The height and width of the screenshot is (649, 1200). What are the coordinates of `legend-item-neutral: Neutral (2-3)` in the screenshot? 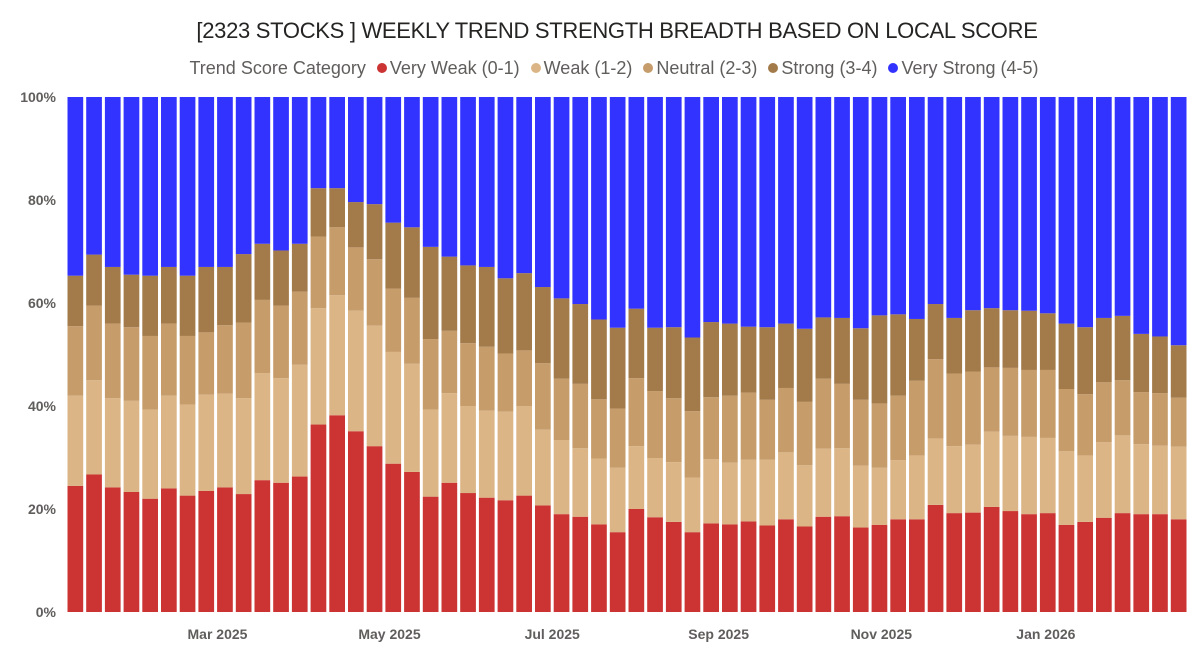 It's located at (700, 68).